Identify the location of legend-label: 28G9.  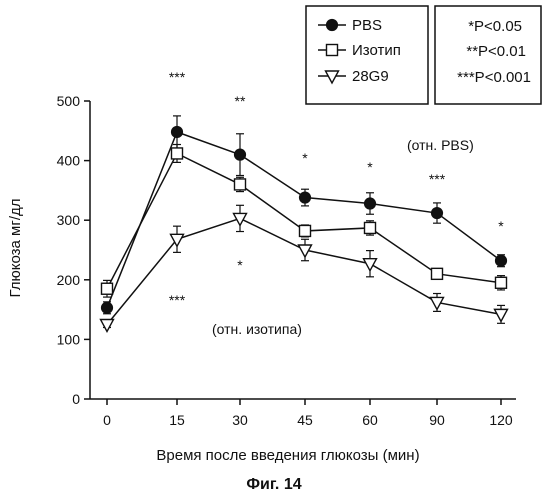
(370, 76).